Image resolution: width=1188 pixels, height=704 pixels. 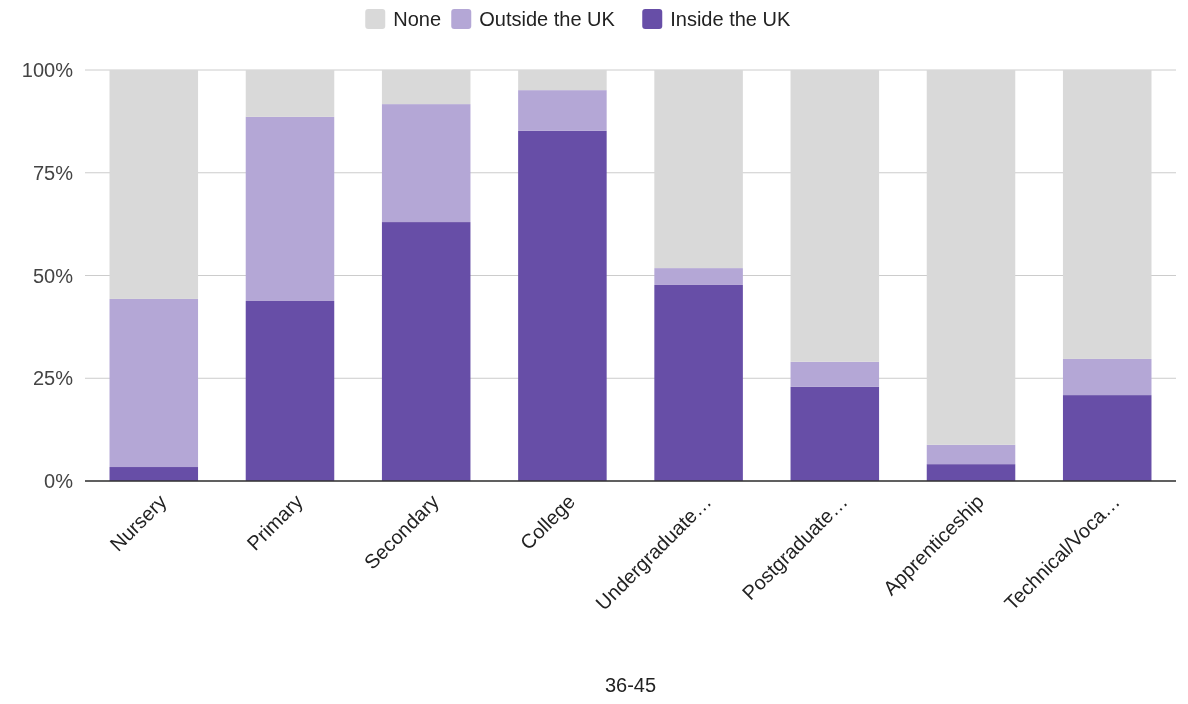 What do you see at coordinates (47, 70) in the screenshot?
I see `y-tick-label: 100%` at bounding box center [47, 70].